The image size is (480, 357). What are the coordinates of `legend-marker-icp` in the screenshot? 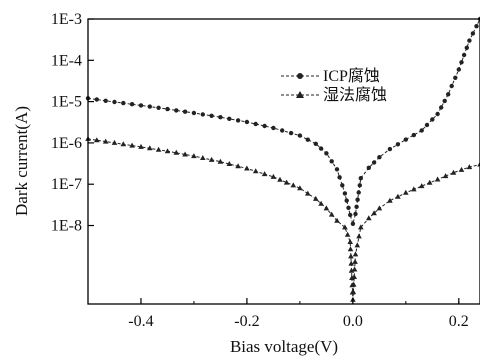 It's located at (300, 76).